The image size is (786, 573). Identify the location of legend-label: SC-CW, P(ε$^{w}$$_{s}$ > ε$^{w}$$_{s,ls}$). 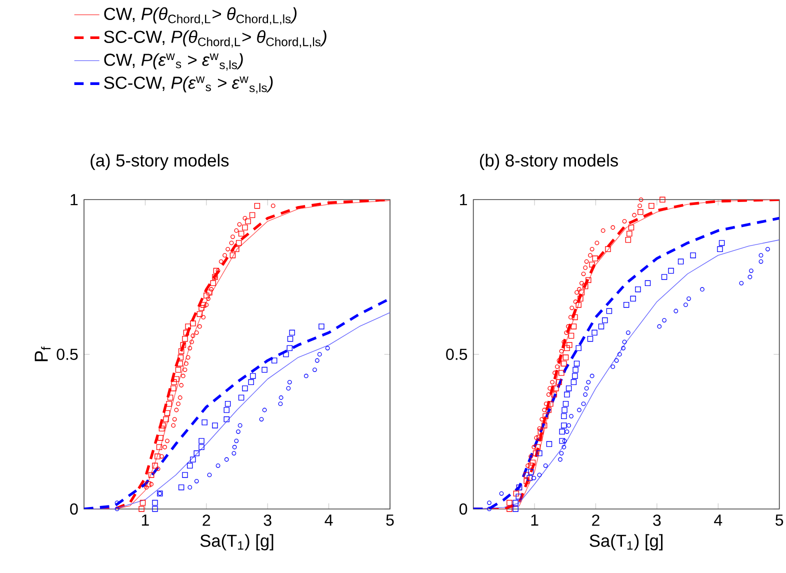
(188, 85).